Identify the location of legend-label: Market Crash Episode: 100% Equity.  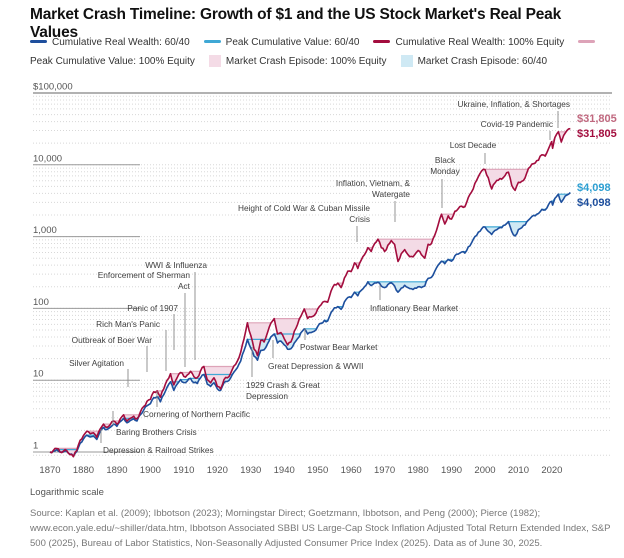
(306, 61).